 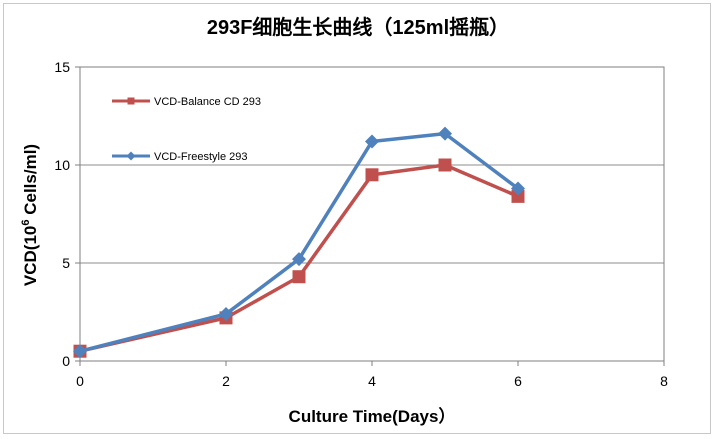 I want to click on y-tick-label: 0, so click(x=66, y=361).